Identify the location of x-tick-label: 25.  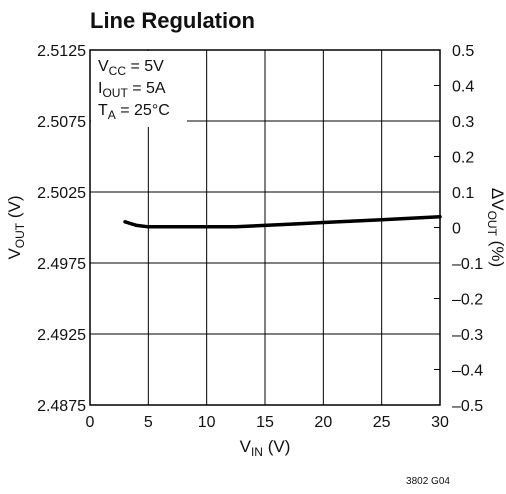
(382, 422).